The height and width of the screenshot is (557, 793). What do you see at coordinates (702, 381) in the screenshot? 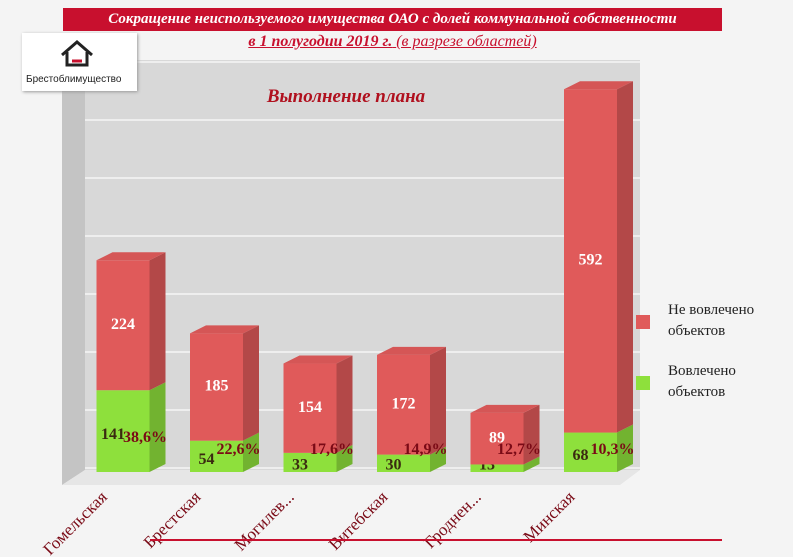
I see `legend-label: Вовлечено объектов` at bounding box center [702, 381].